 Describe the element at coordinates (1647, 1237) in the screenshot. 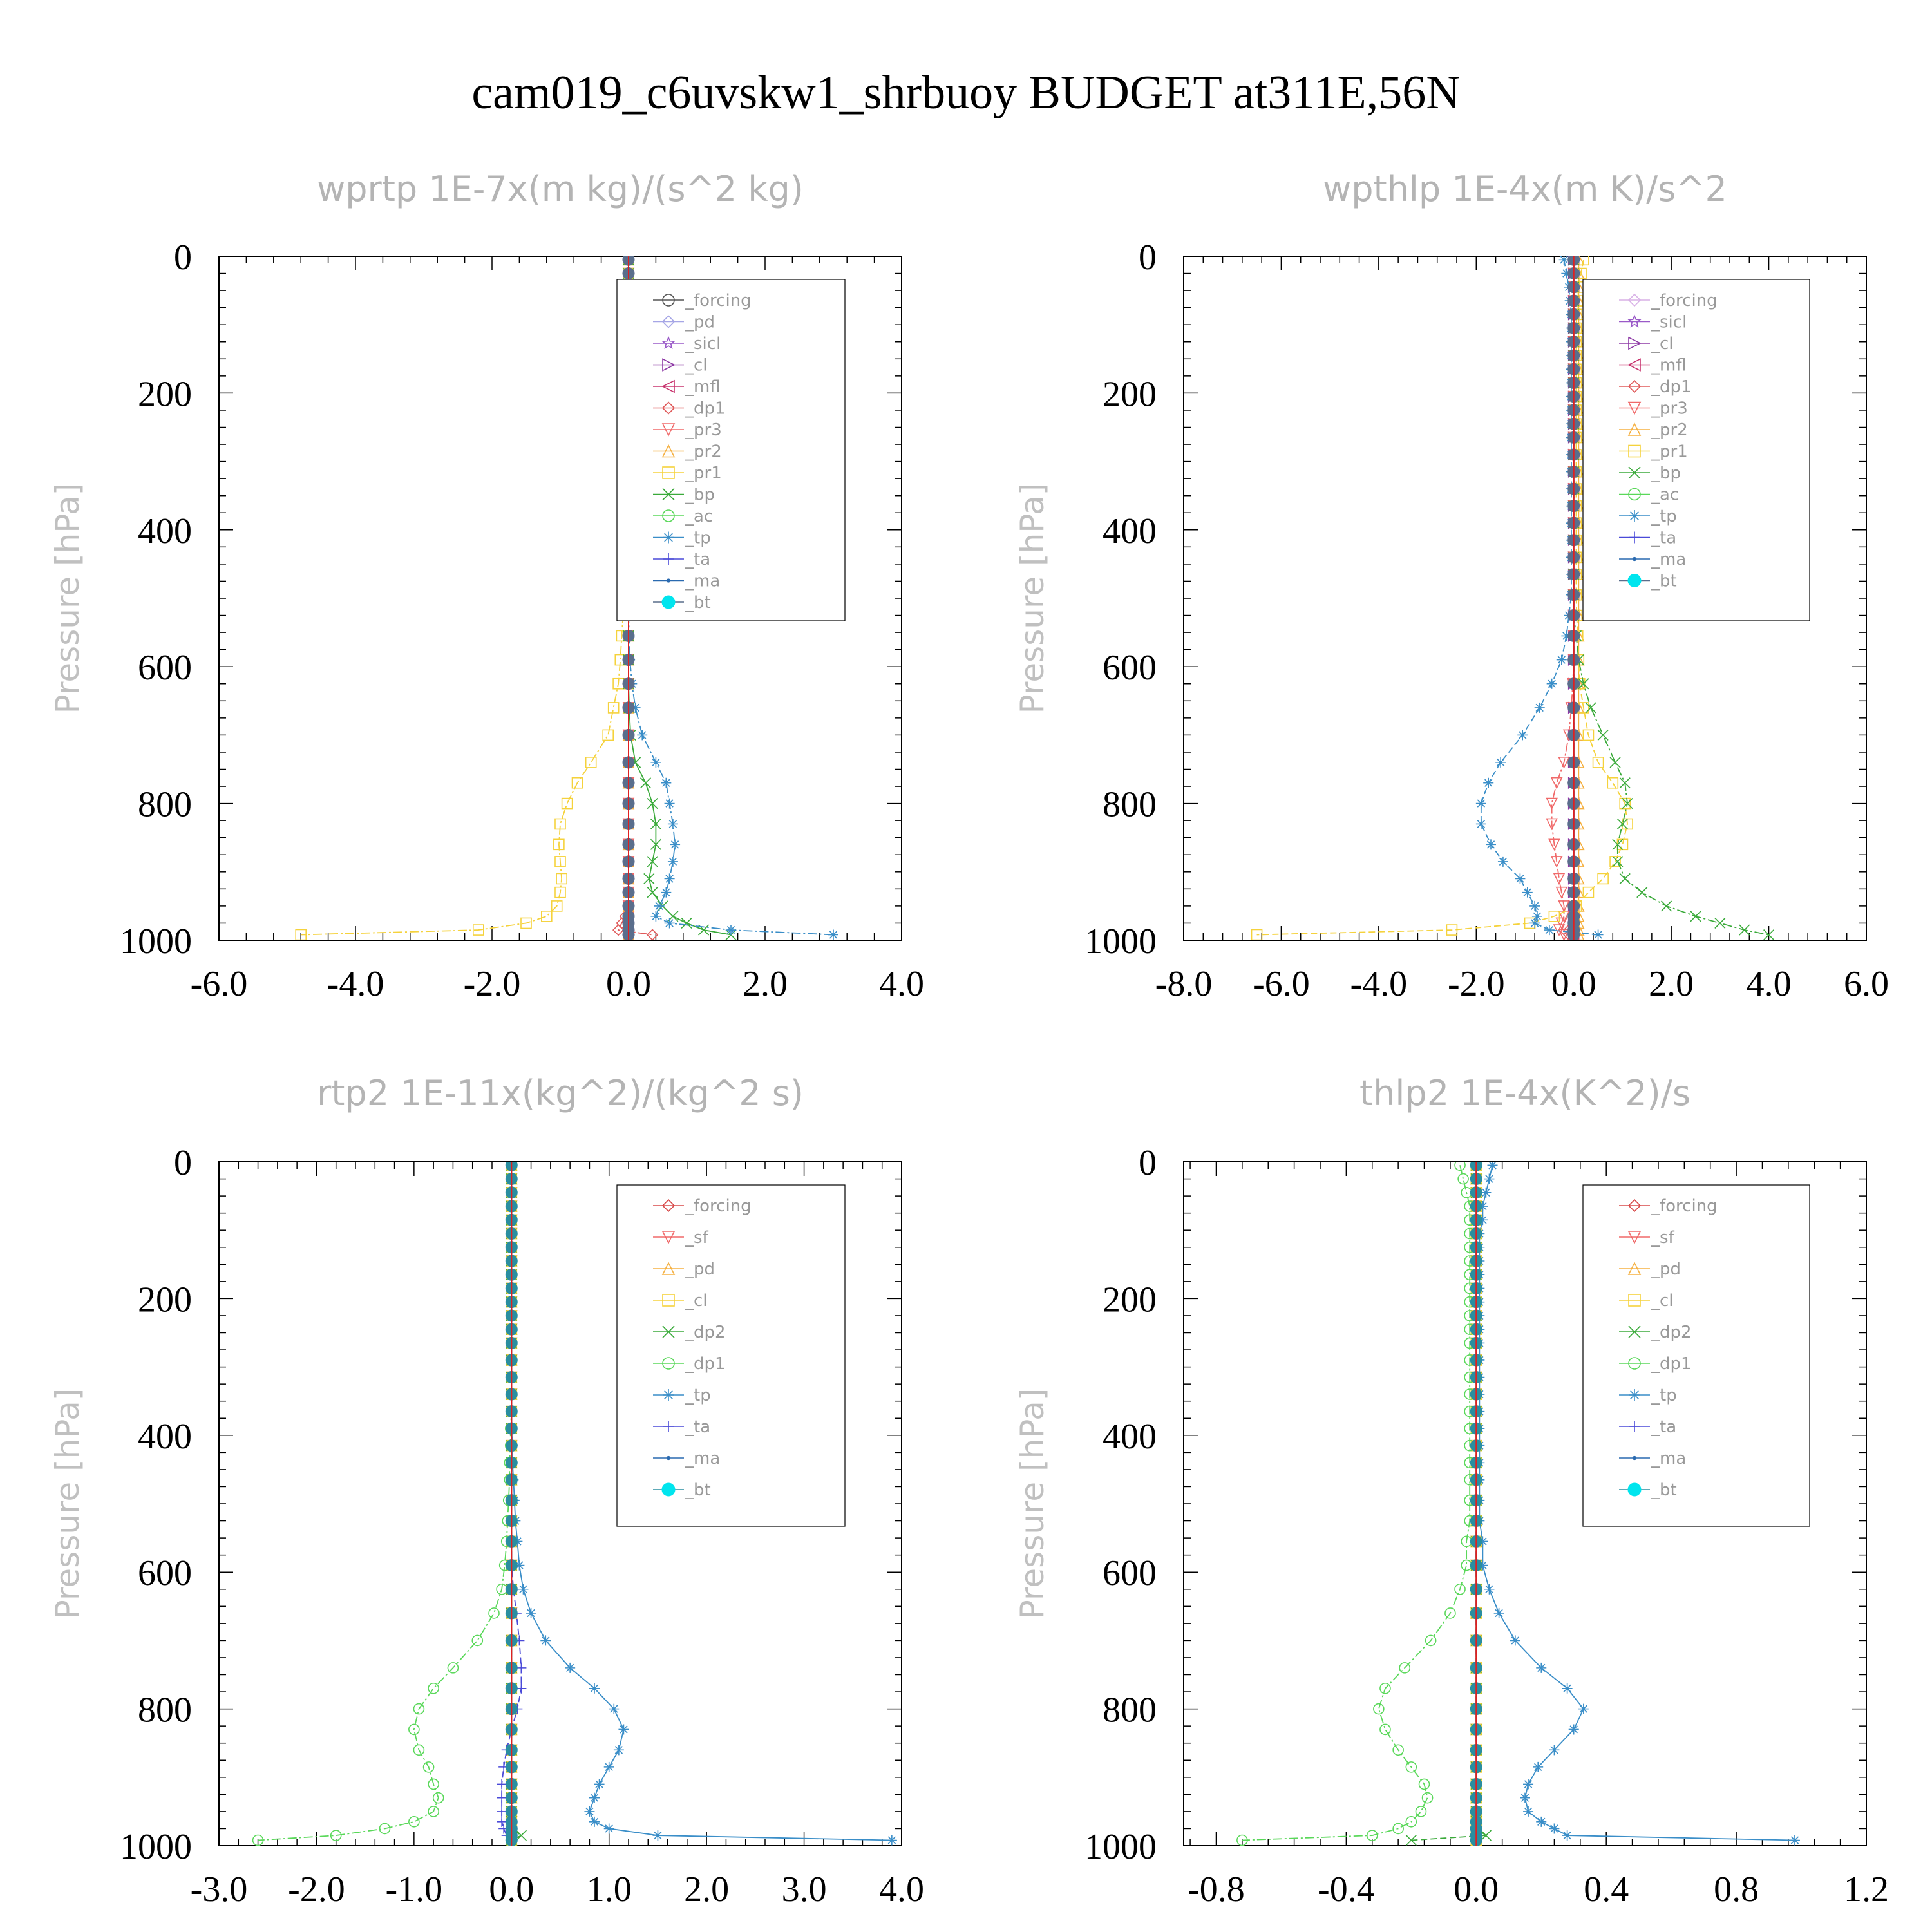

I see `legend-item: _sf` at that location.